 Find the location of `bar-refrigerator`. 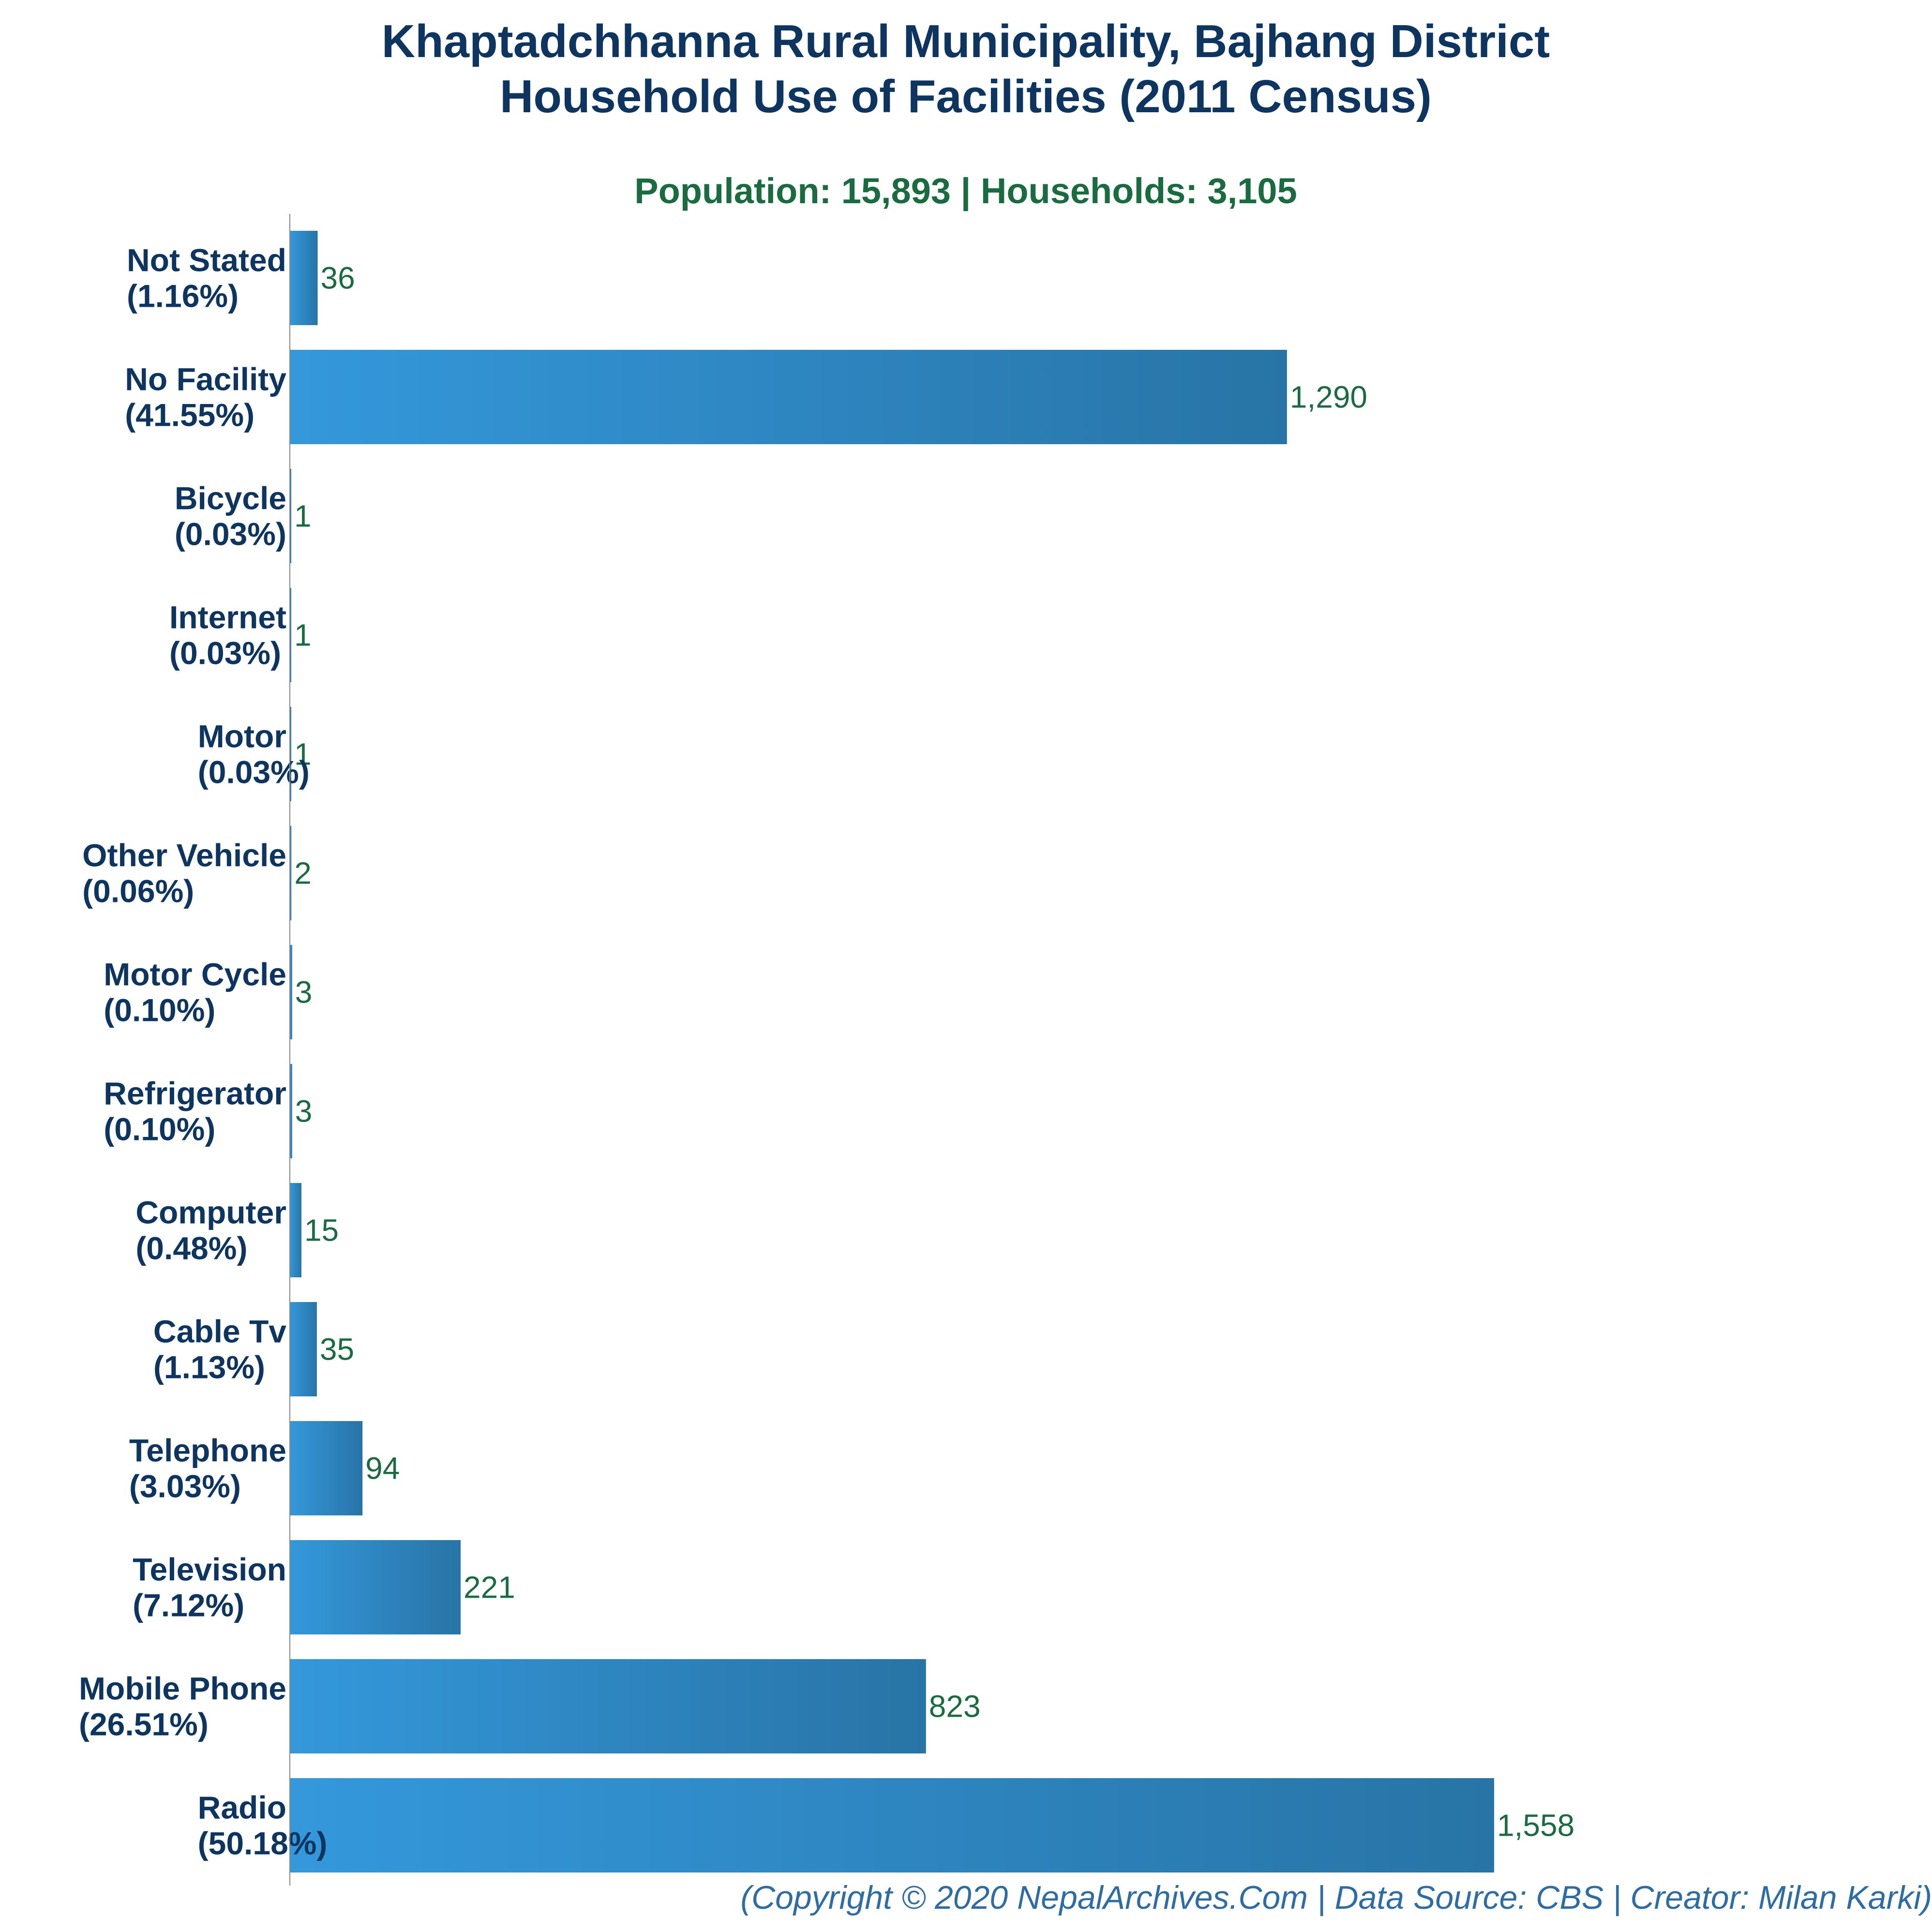

bar-refrigerator is located at coordinates (291, 1111).